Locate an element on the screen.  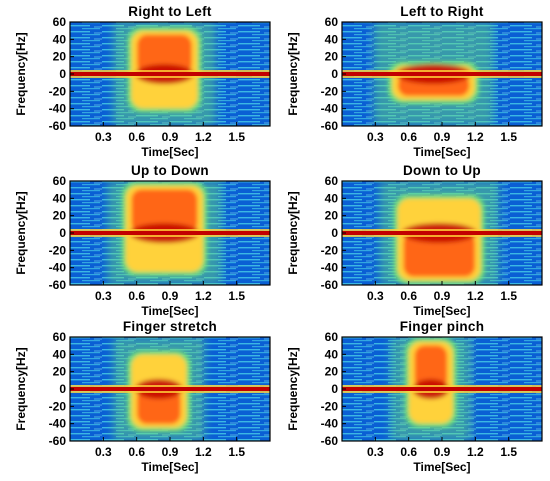
panel-title: Finger pinch is located at coordinates (442, 326).